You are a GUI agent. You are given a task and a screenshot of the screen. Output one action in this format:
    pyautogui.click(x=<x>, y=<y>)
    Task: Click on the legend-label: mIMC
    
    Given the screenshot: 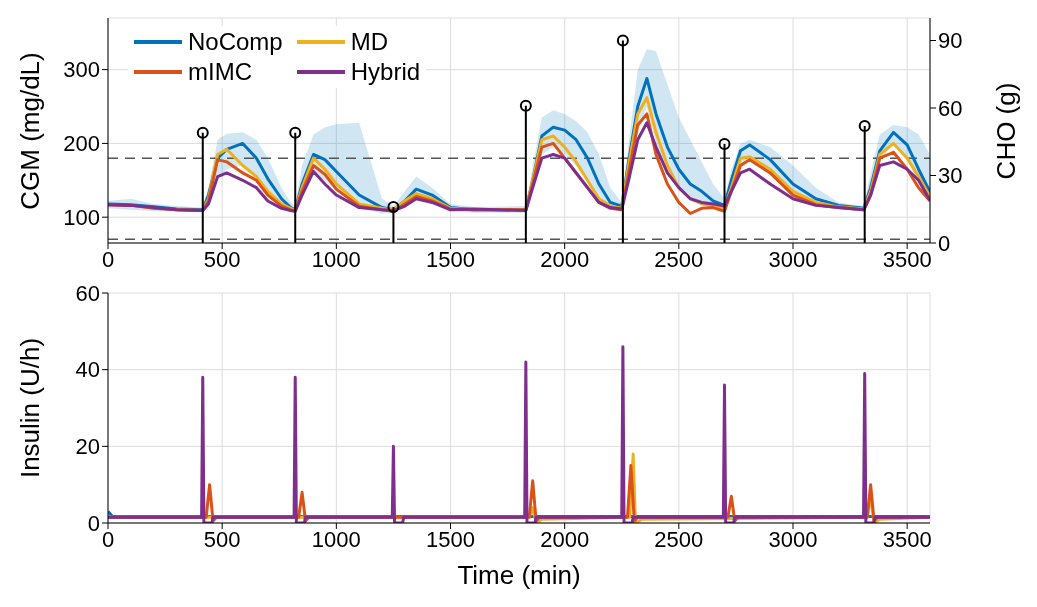 What is the action you would take?
    pyautogui.click(x=220, y=72)
    